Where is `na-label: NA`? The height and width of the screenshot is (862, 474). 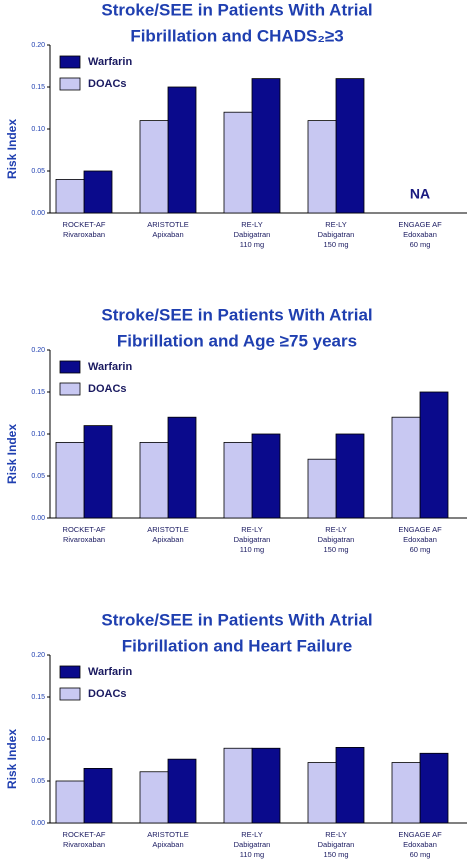
na-label: NA is located at coordinates (420, 194).